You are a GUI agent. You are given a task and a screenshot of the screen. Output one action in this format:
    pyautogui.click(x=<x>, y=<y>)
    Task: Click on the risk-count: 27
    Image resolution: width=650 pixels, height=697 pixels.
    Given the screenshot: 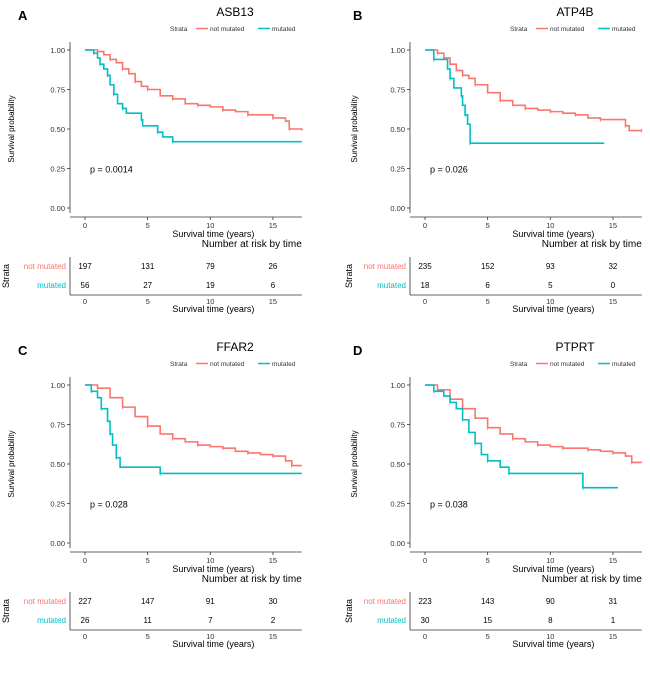 What is the action you would take?
    pyautogui.click(x=147, y=285)
    